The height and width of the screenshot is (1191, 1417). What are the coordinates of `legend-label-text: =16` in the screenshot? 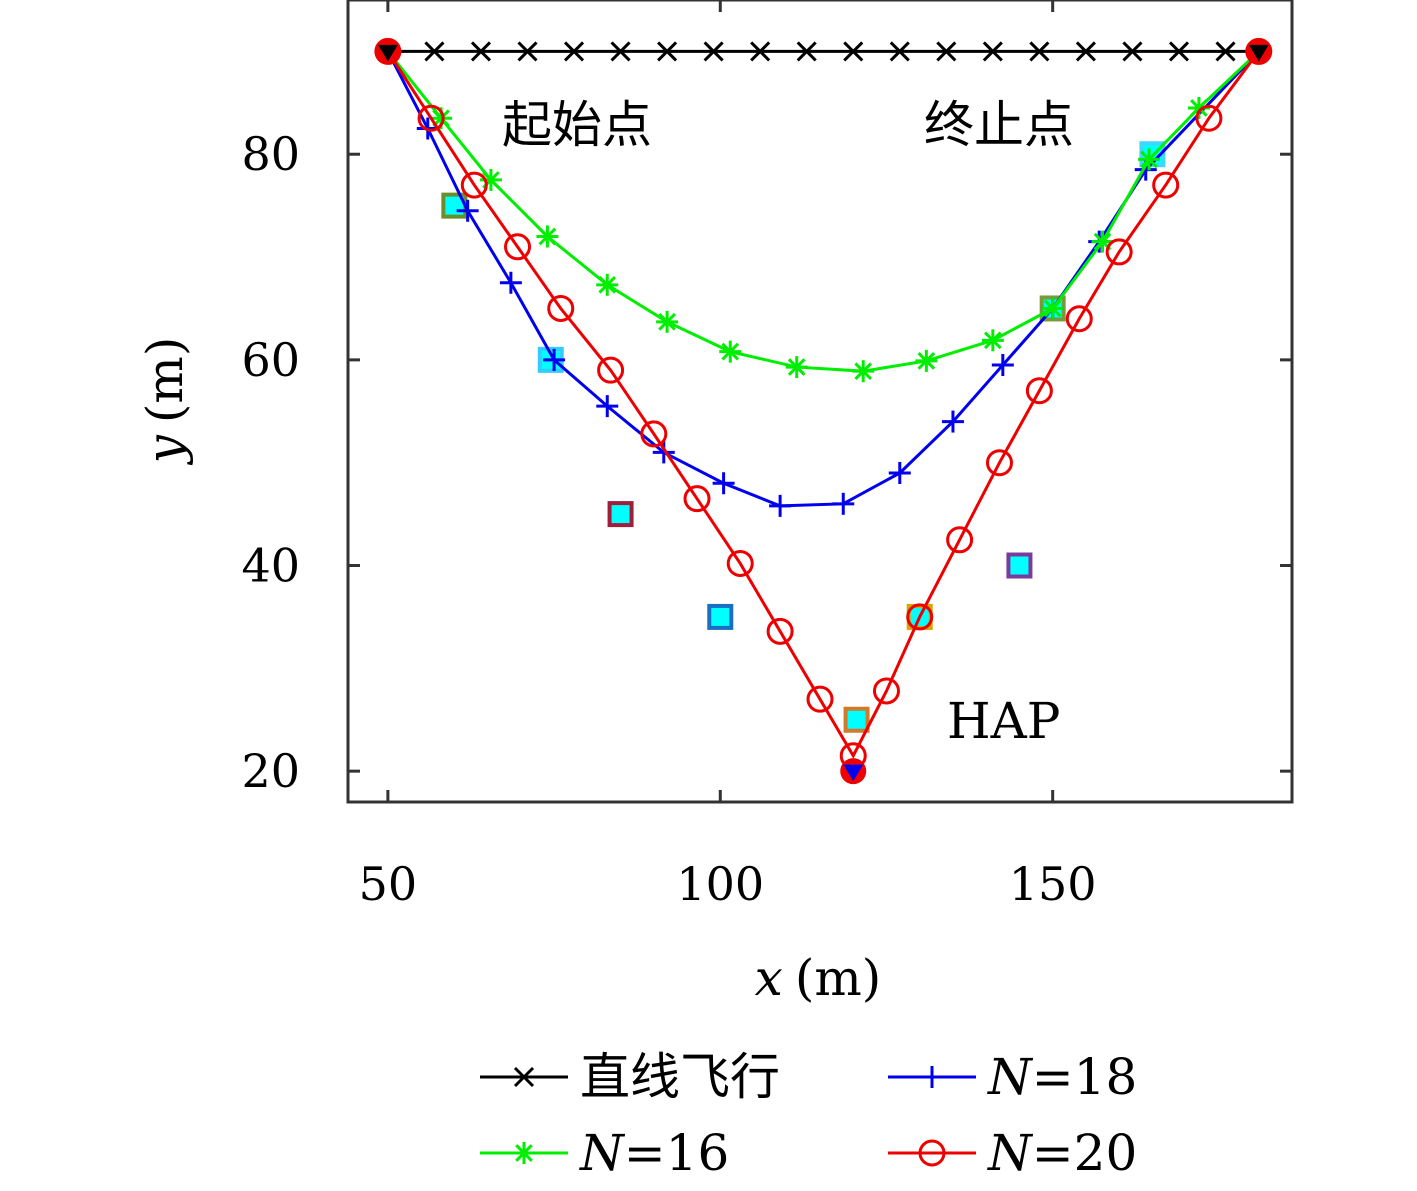 It's located at (677, 1153).